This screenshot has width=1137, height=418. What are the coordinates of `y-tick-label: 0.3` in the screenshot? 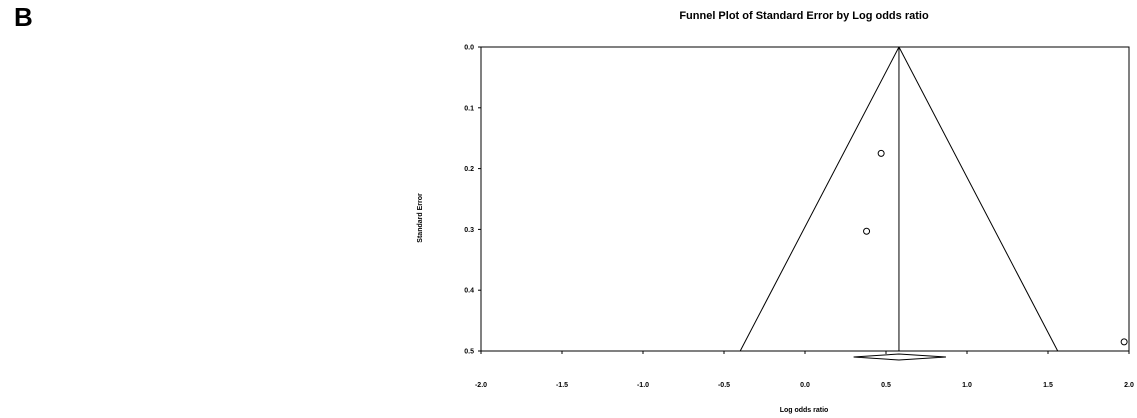 It's located at (469, 230).